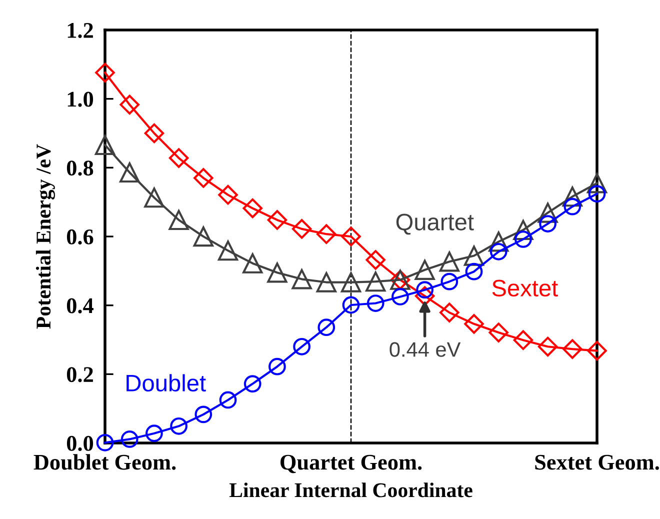  Describe the element at coordinates (80, 306) in the screenshot. I see `y-tick-label: 0.4` at that location.